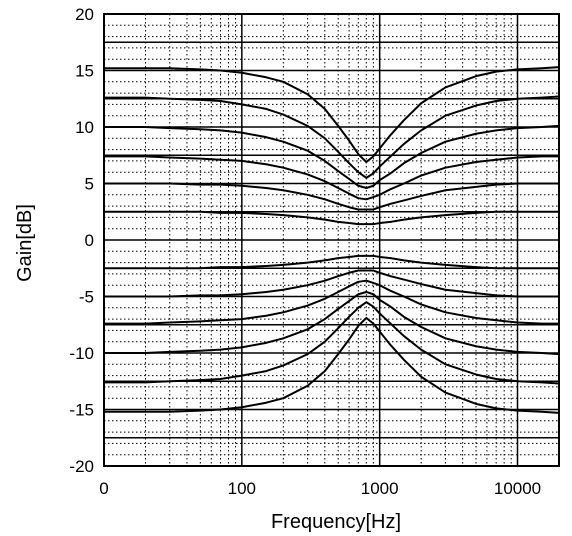 The image size is (572, 536). What do you see at coordinates (84, 71) in the screenshot?
I see `y-tick-label: 15` at bounding box center [84, 71].